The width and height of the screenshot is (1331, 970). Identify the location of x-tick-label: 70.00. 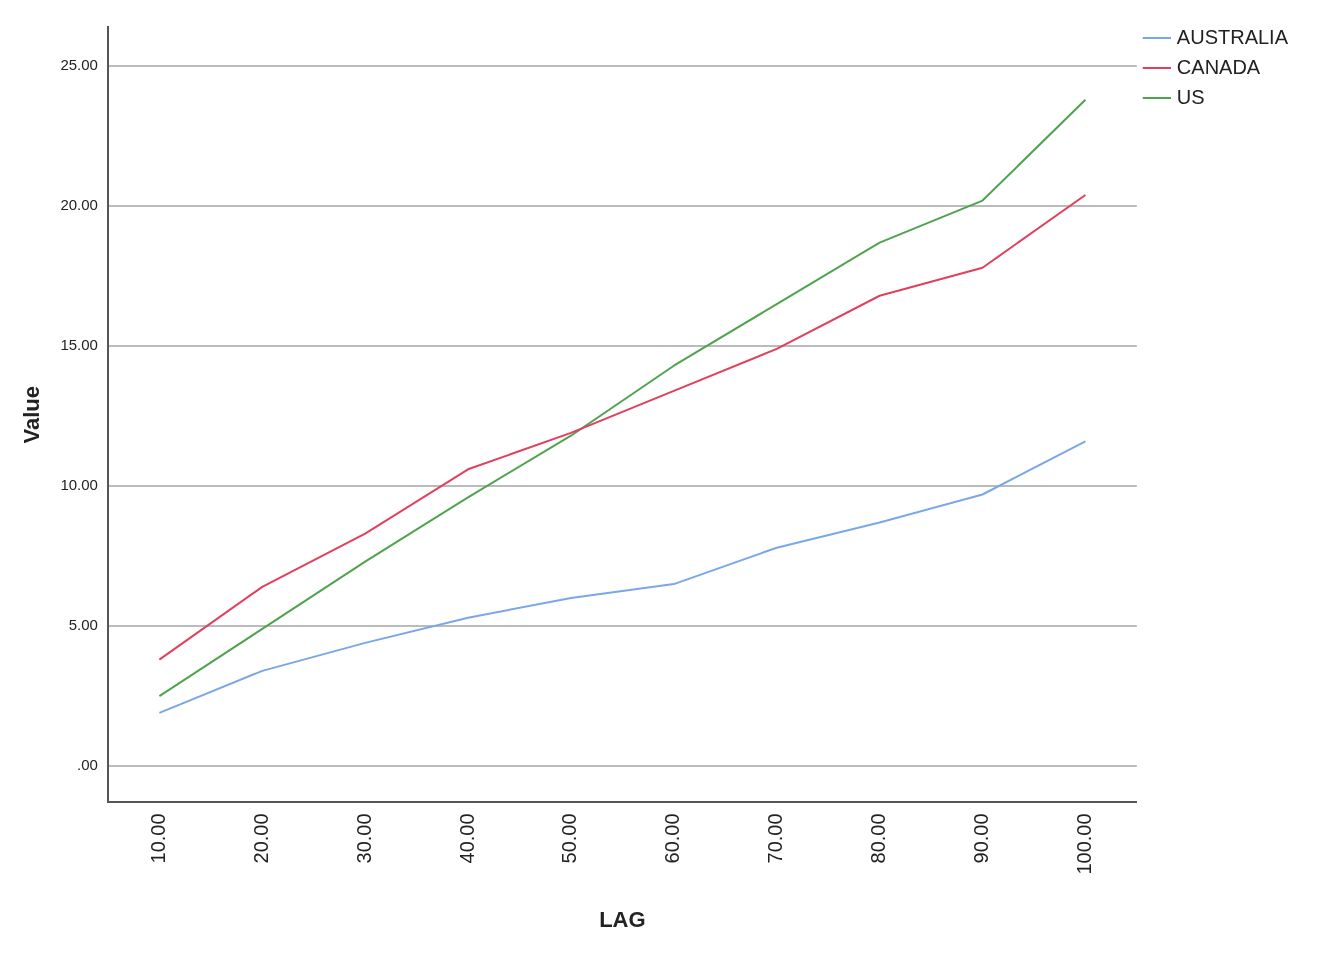
(775, 838).